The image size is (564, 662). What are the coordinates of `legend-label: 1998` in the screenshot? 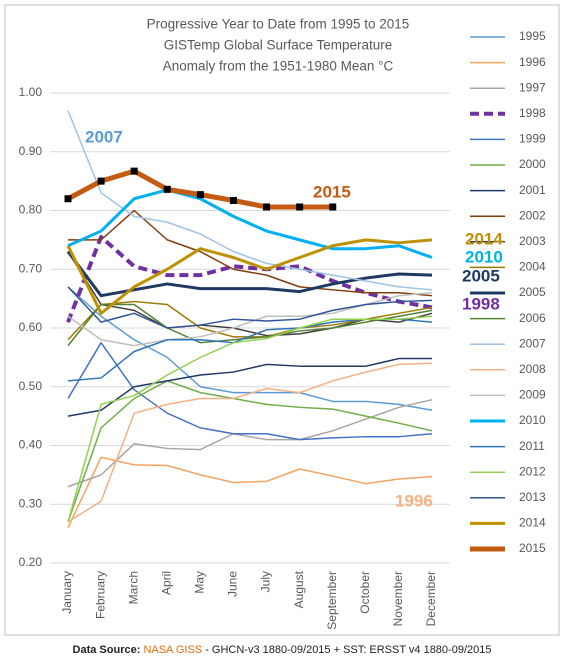 It's located at (532, 113).